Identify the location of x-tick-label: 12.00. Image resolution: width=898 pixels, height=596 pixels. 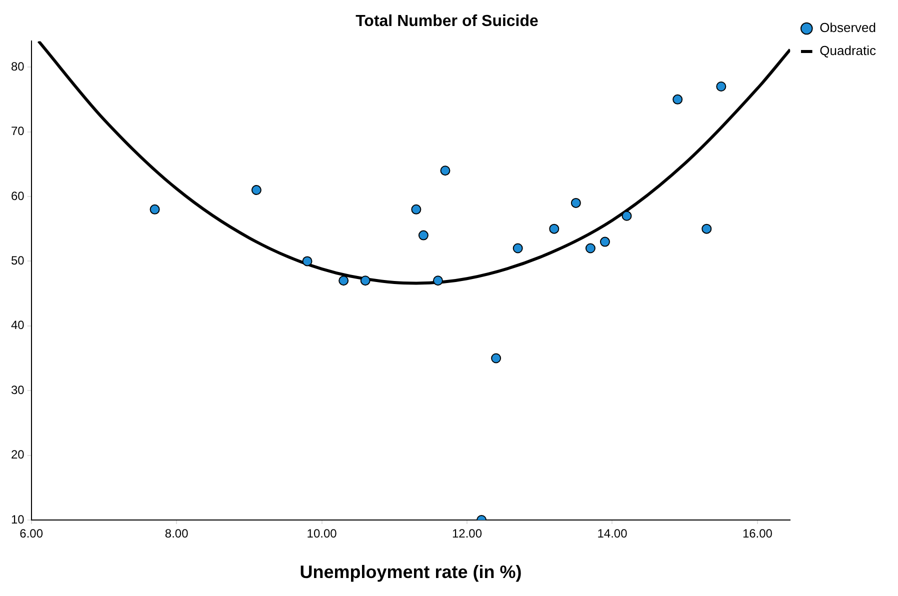
(467, 533).